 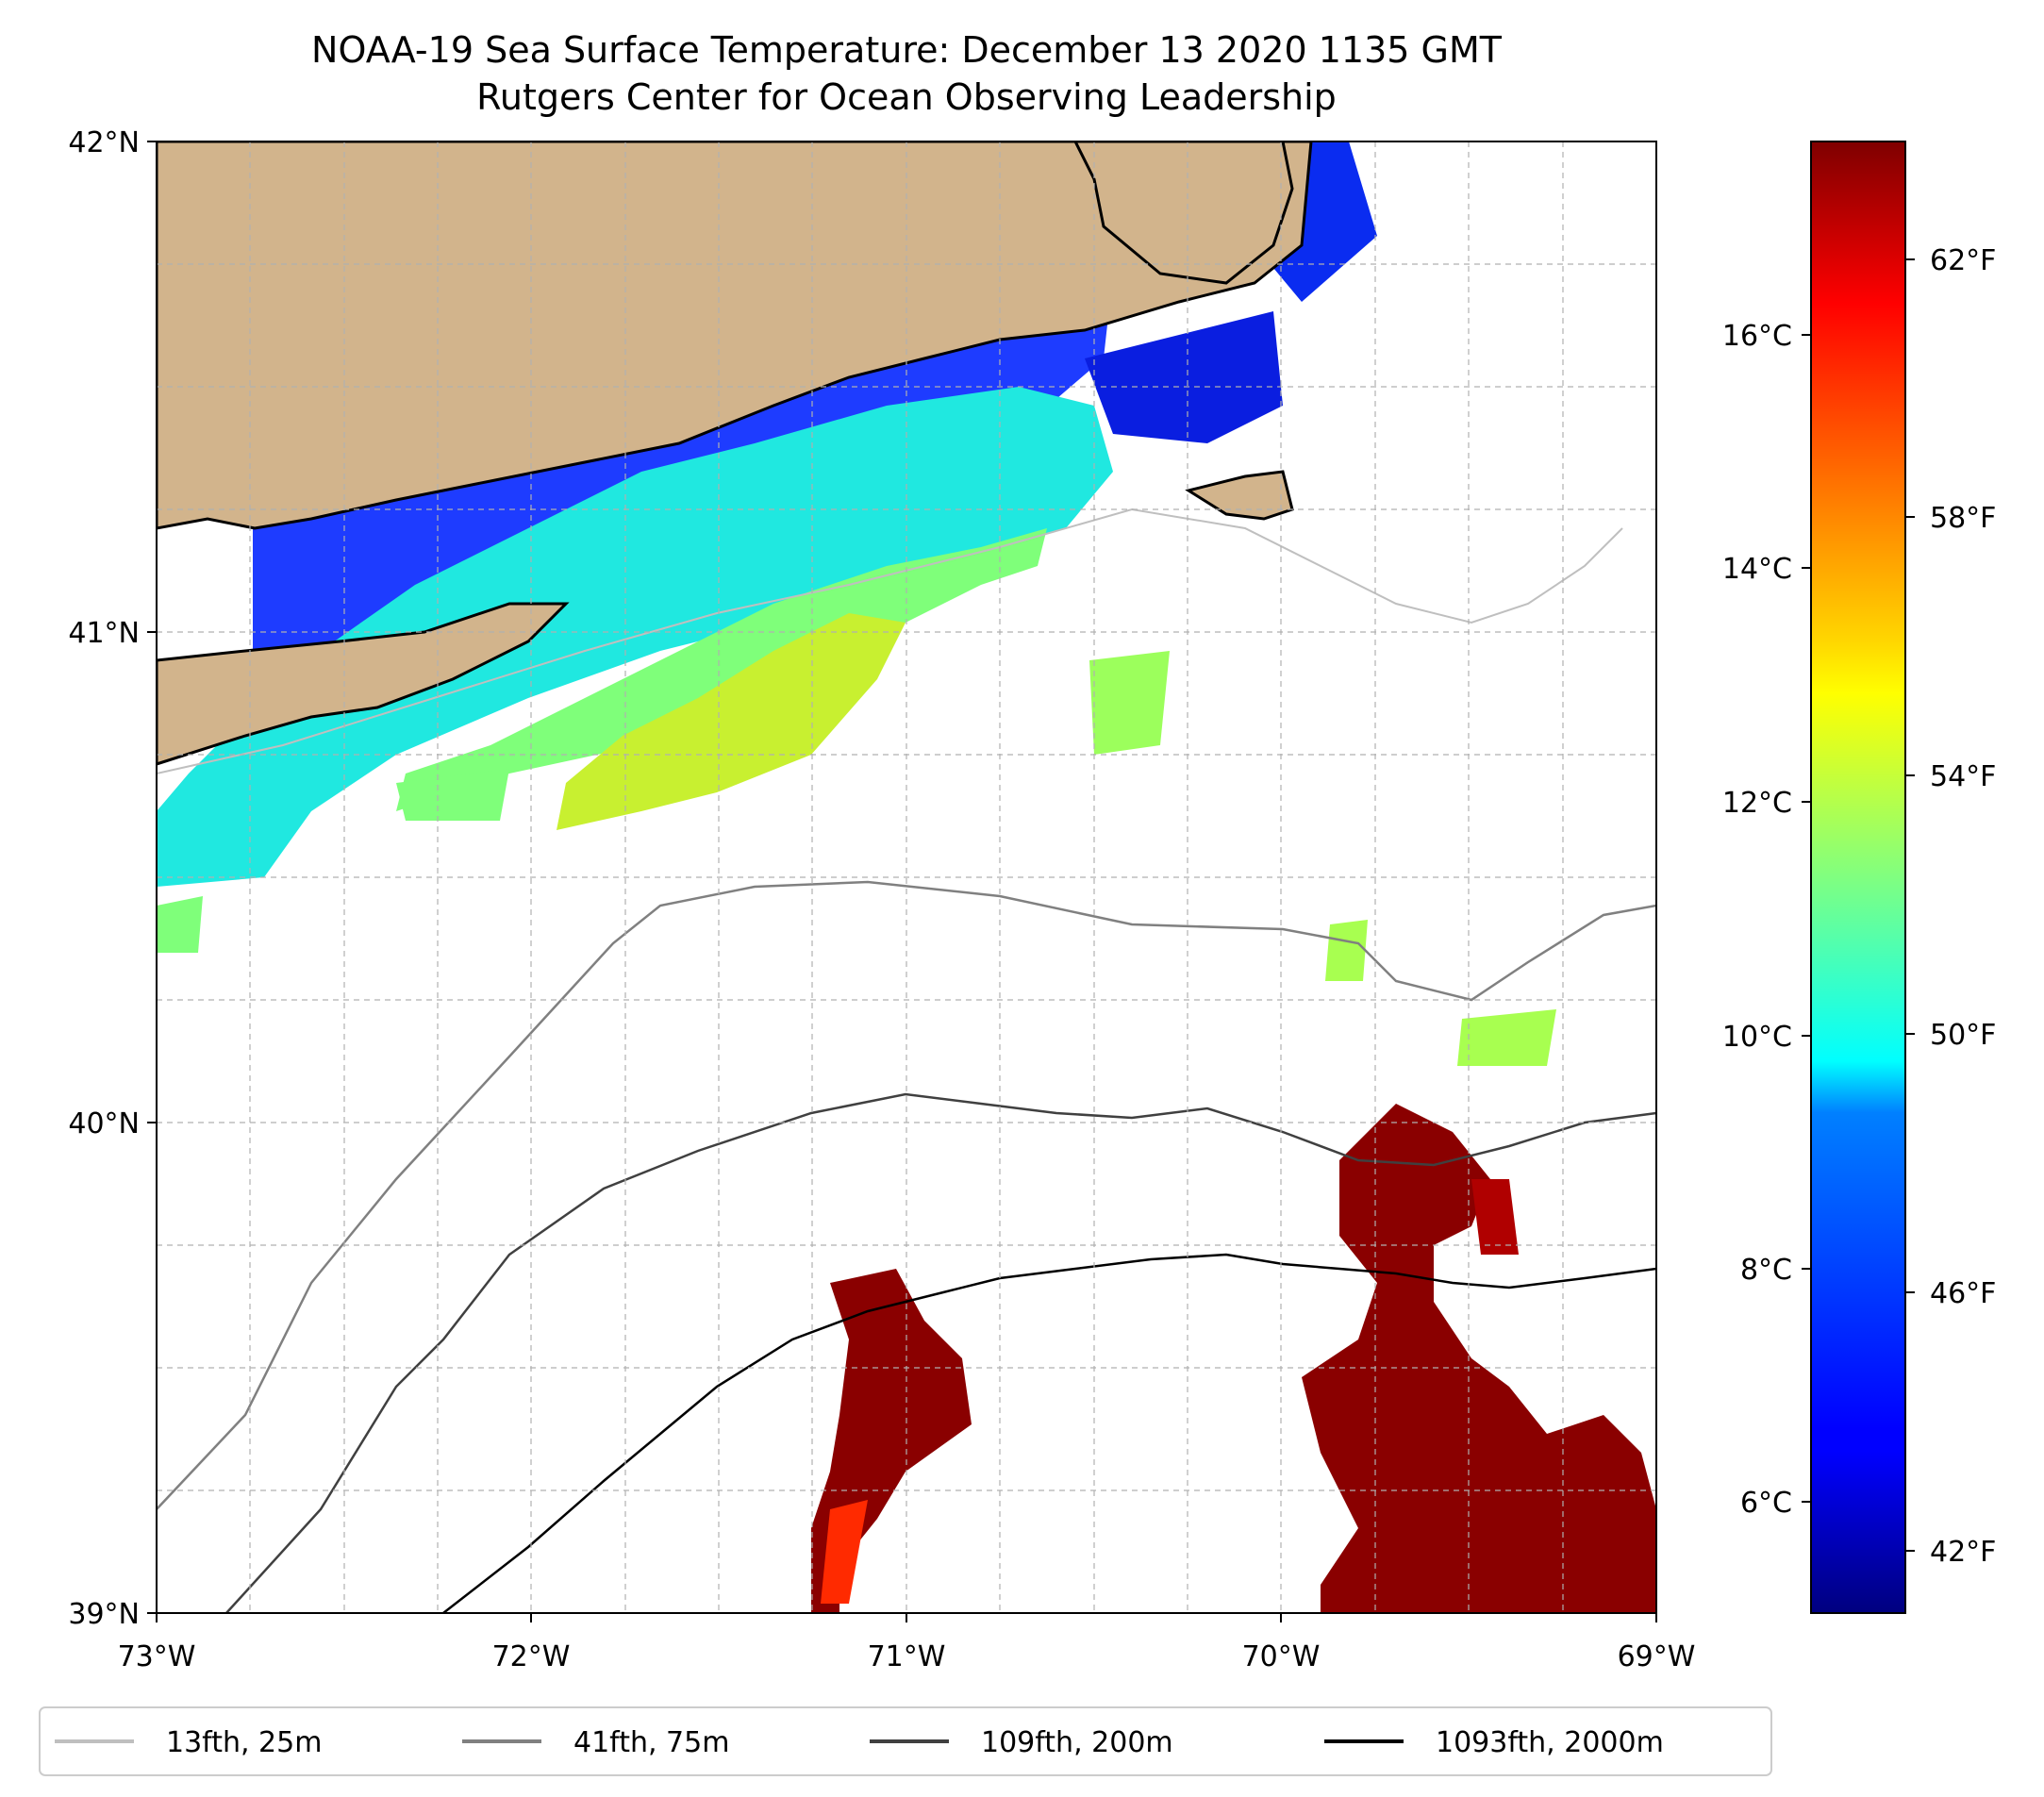 I want to click on fahrenheit-tick-54: 54°F, so click(x=1963, y=776).